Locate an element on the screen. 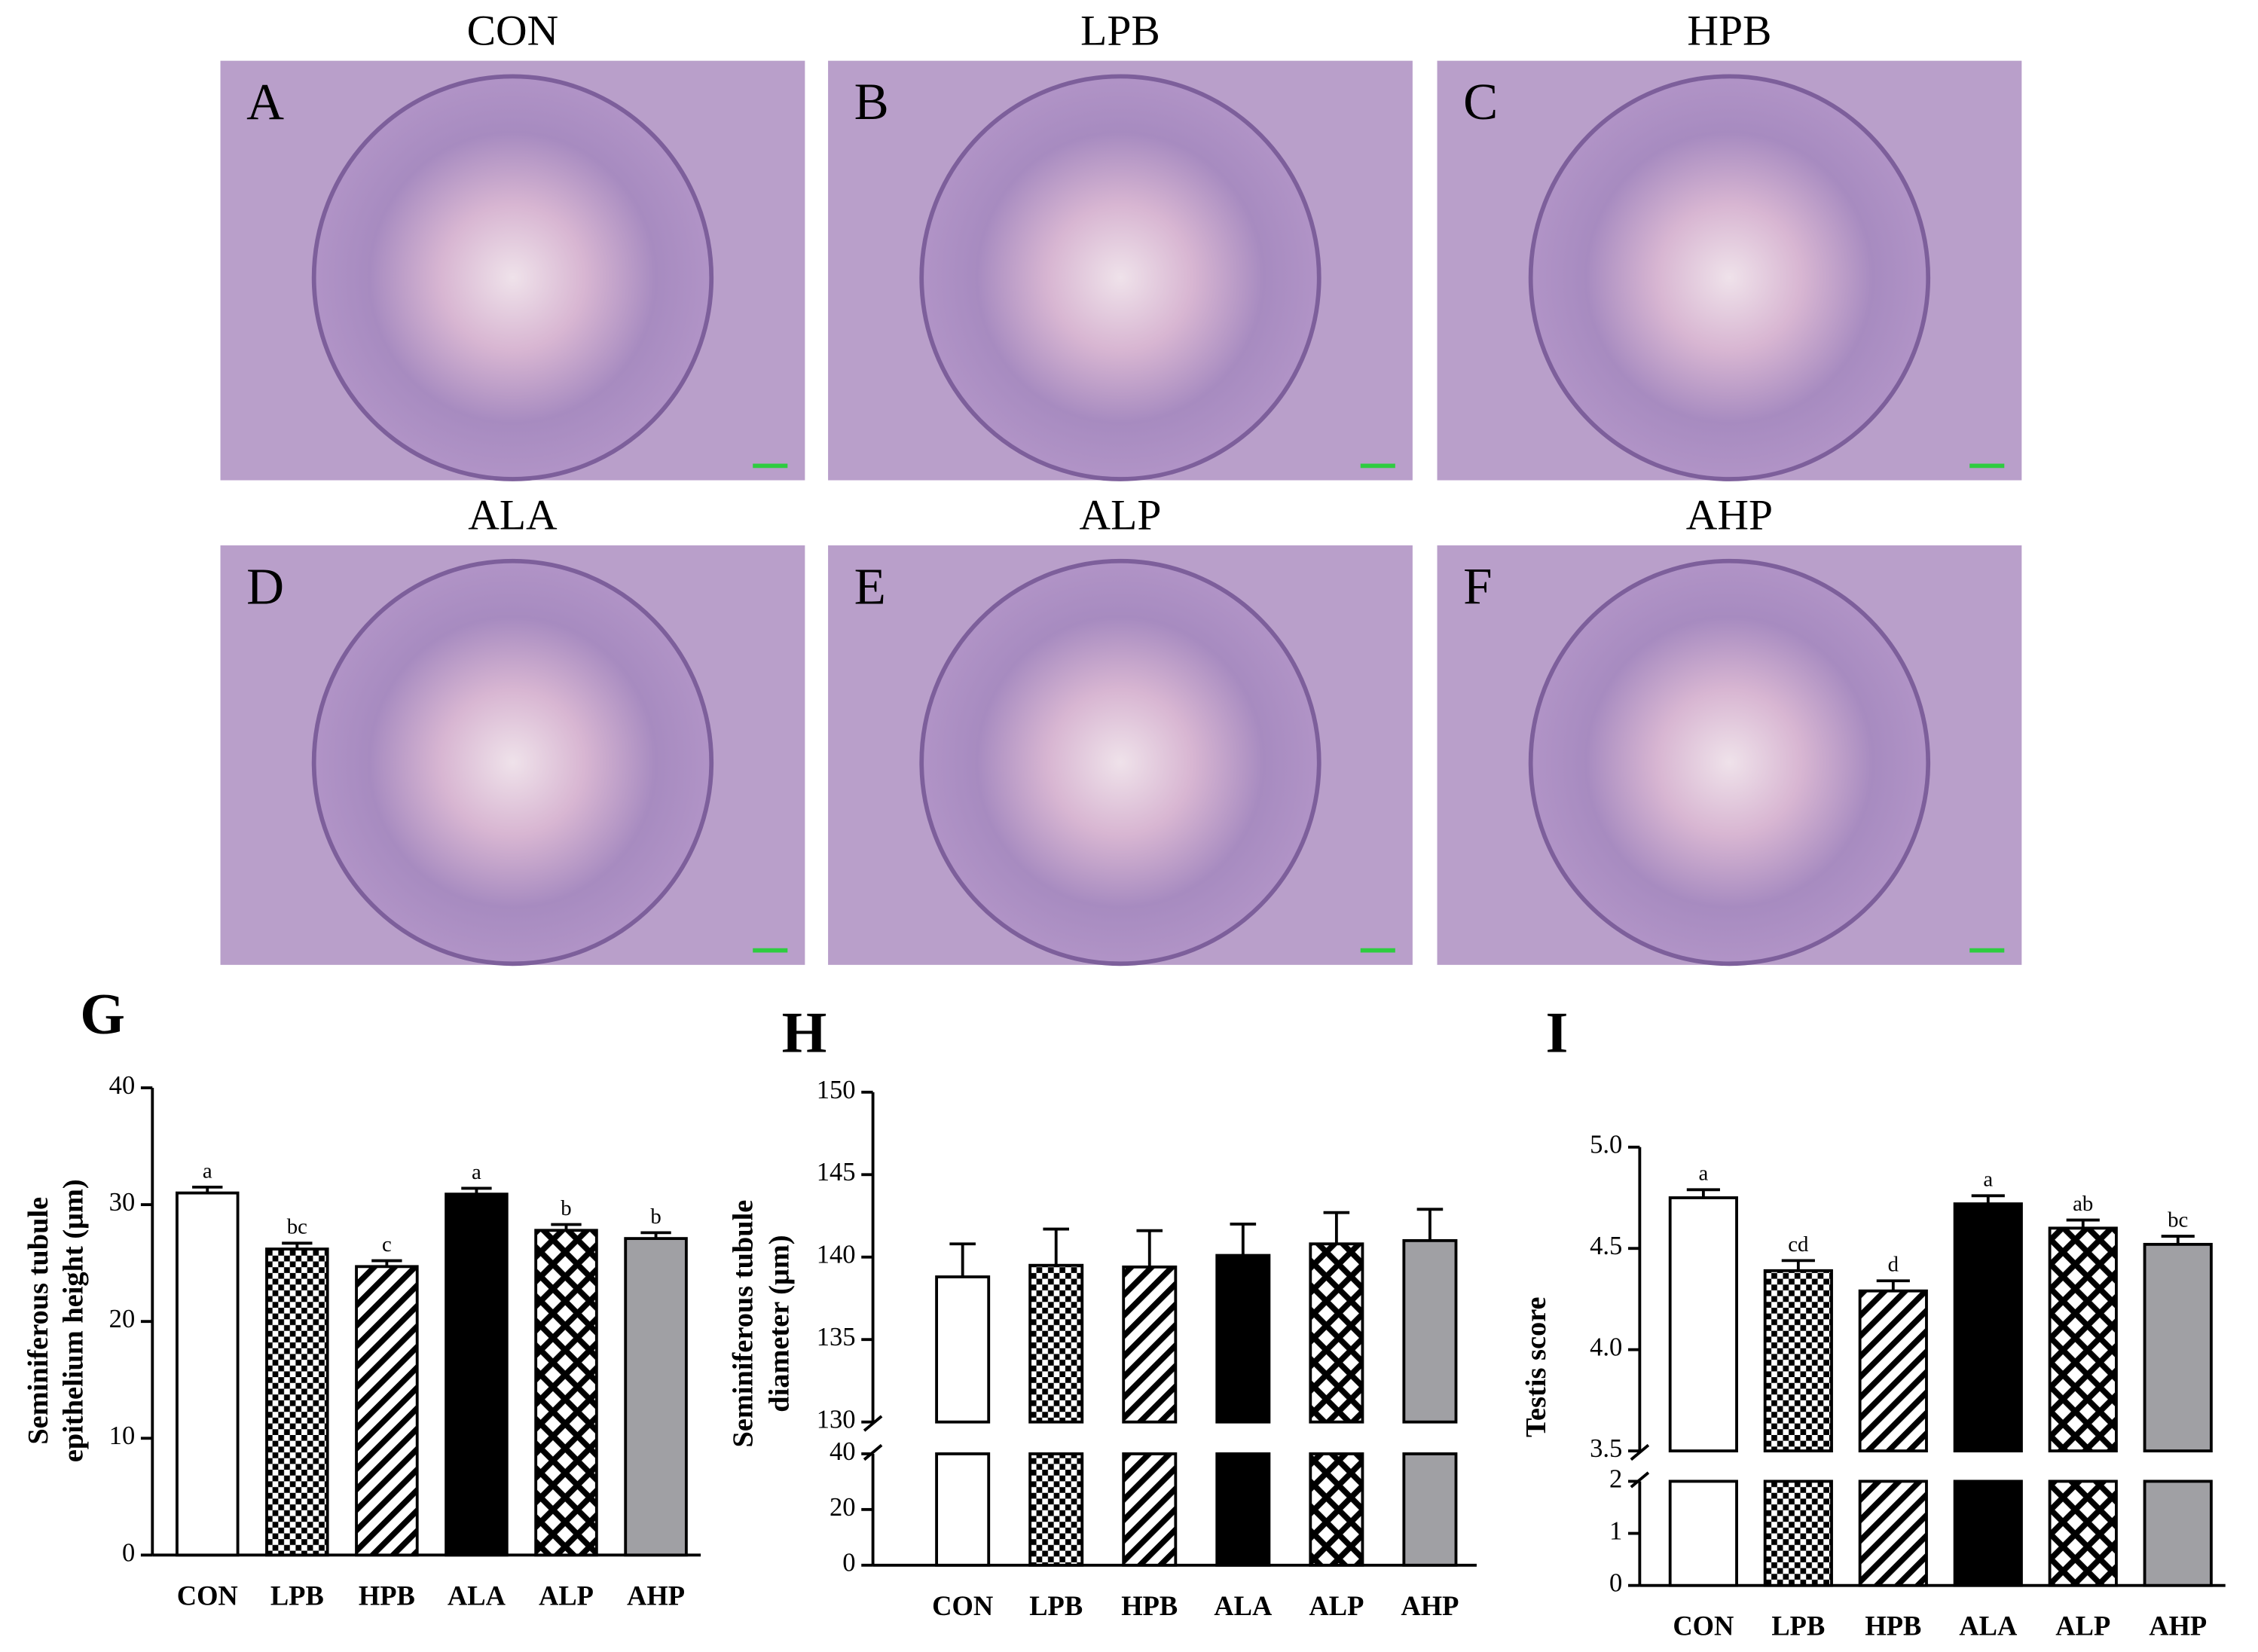 The height and width of the screenshot is (1652, 2258). significance-letter: b is located at coordinates (566, 1208).